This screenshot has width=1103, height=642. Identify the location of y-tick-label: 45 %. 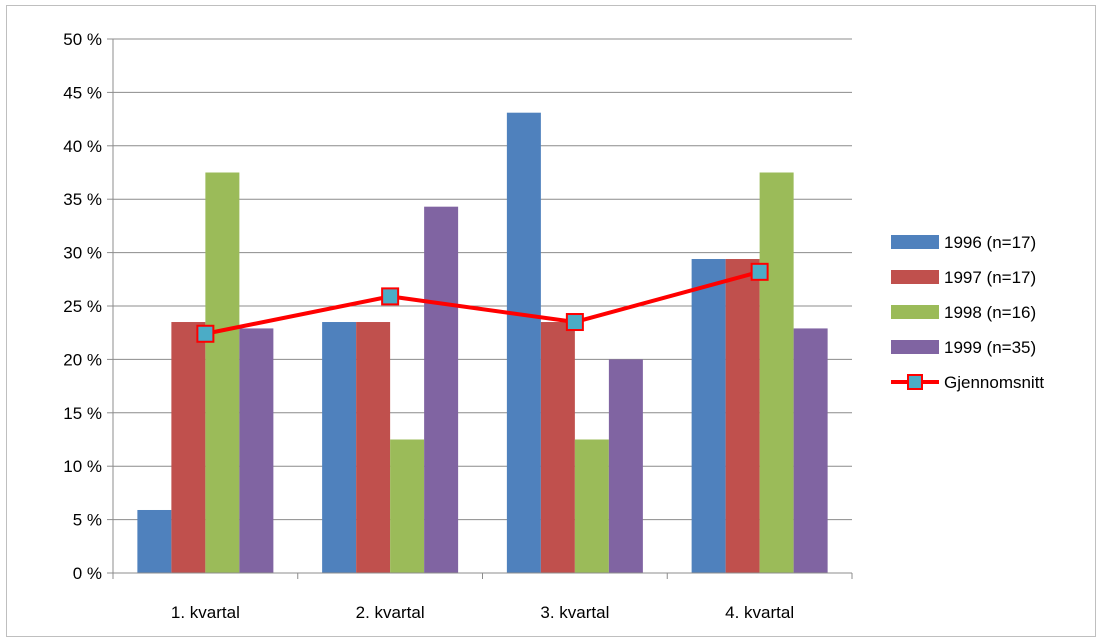
(82, 92).